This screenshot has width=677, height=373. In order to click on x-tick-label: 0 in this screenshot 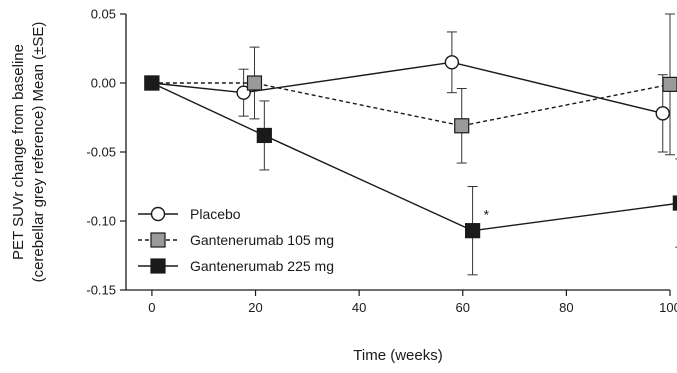, I will do `click(151, 307)`.